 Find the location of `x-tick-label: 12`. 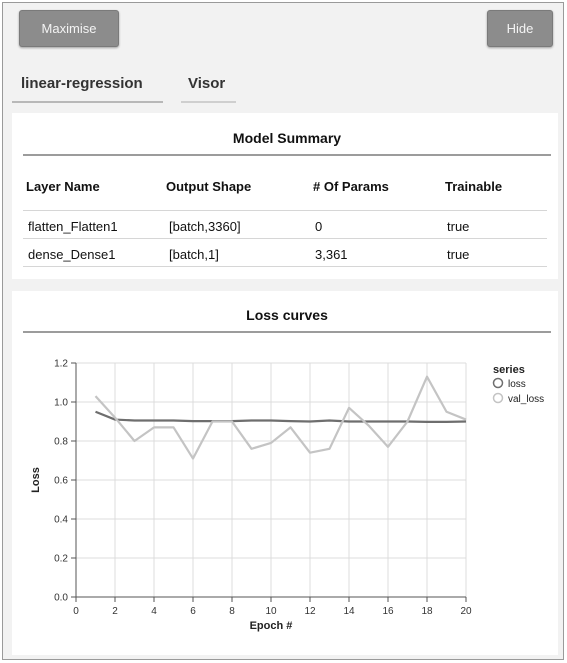

x-tick-label: 12 is located at coordinates (310, 611).